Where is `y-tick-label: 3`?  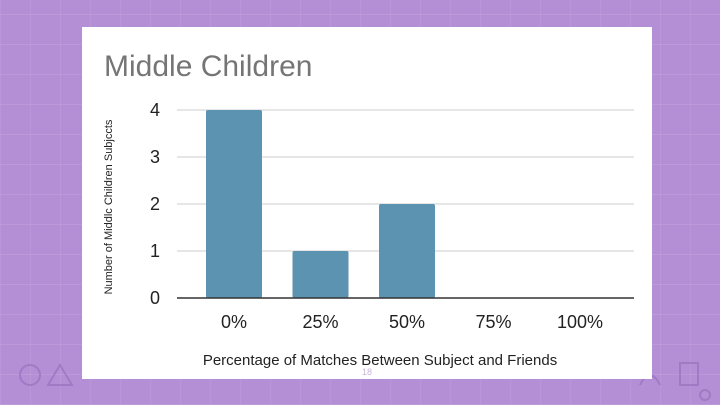
y-tick-label: 3 is located at coordinates (155, 157).